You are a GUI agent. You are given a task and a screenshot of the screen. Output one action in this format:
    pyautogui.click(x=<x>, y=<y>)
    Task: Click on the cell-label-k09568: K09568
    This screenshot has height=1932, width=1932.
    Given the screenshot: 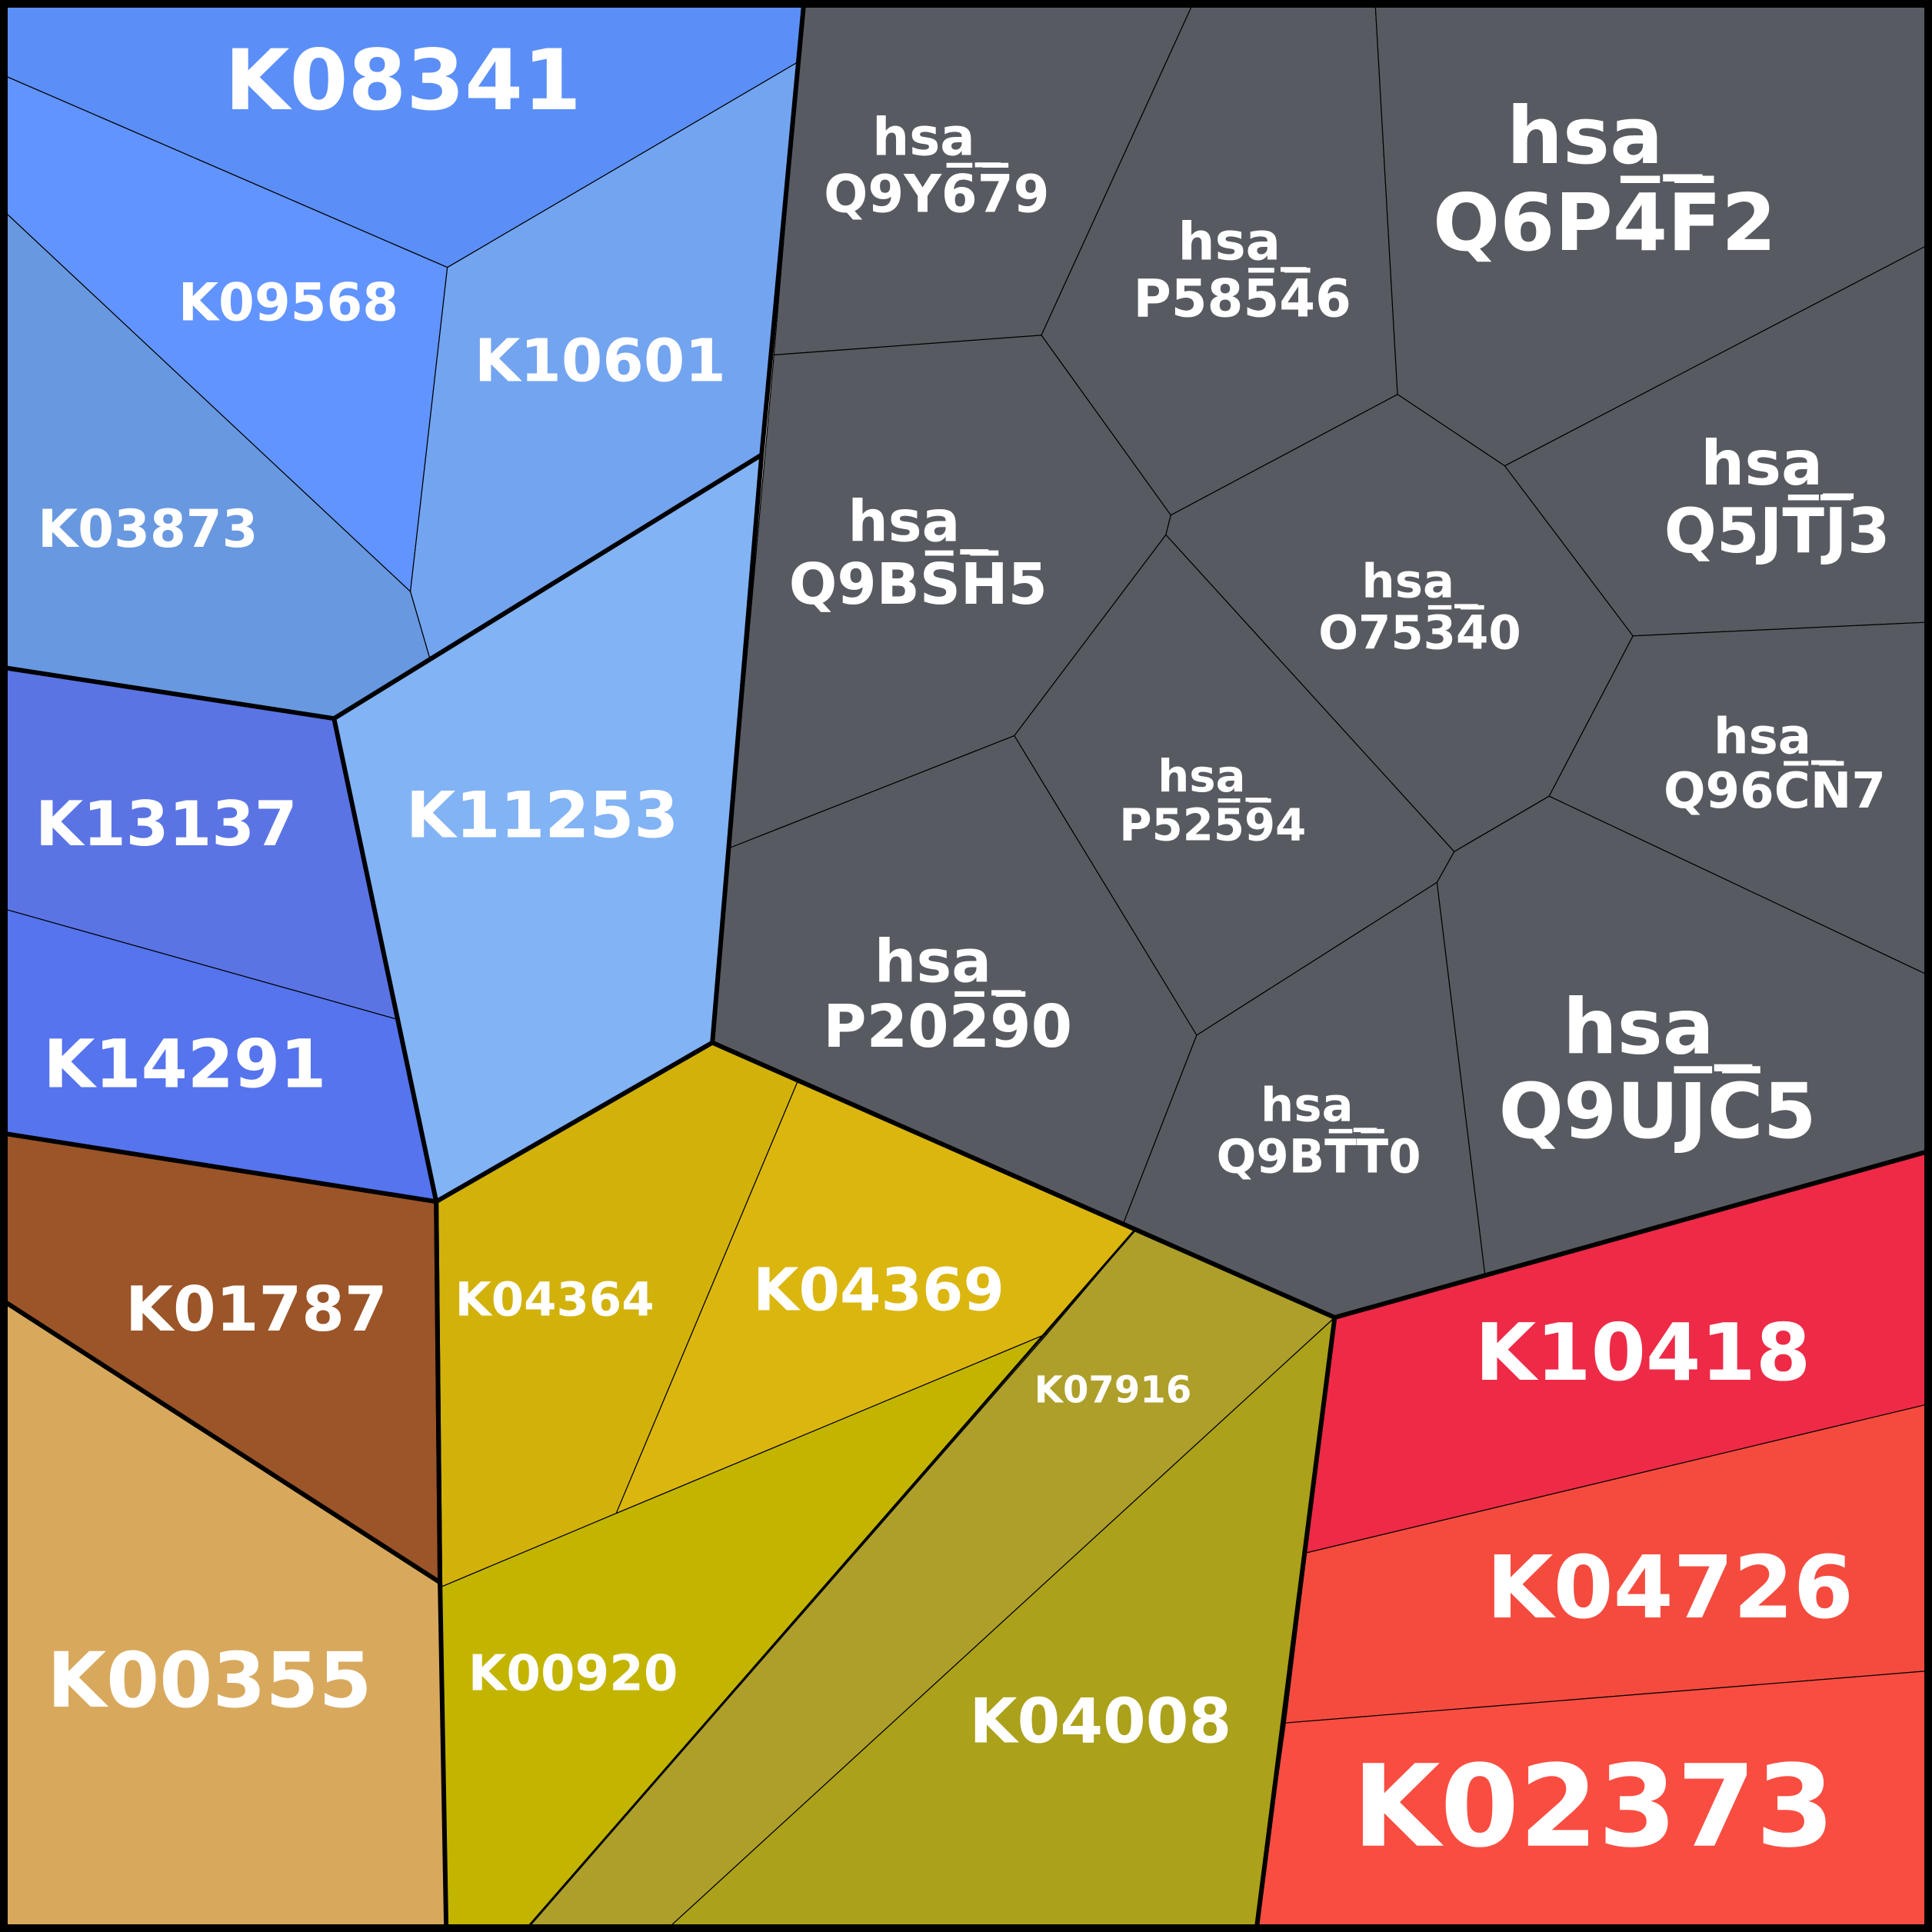 What is the action you would take?
    pyautogui.click(x=288, y=302)
    